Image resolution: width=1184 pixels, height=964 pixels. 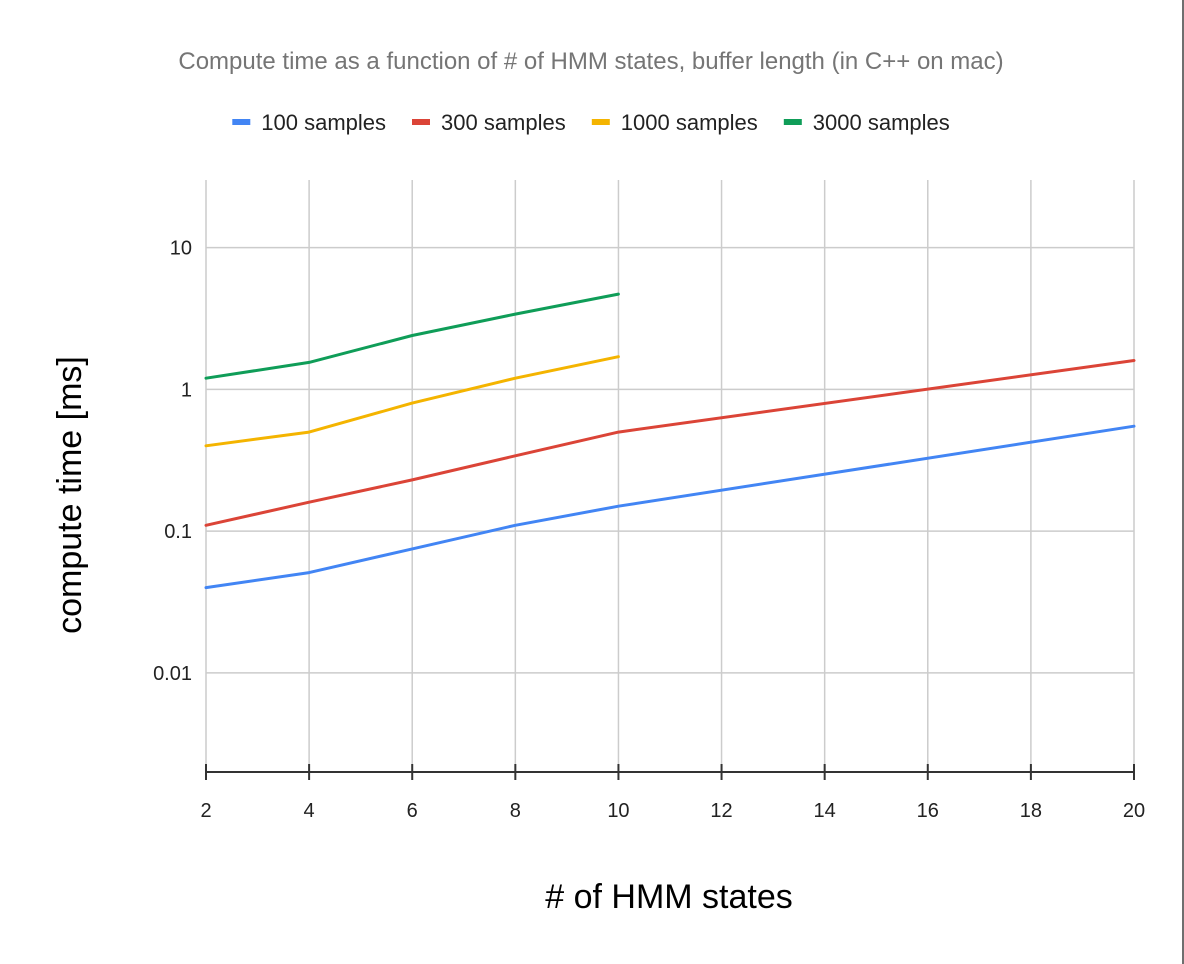 What do you see at coordinates (205, 811) in the screenshot?
I see `x-tick-label: 2` at bounding box center [205, 811].